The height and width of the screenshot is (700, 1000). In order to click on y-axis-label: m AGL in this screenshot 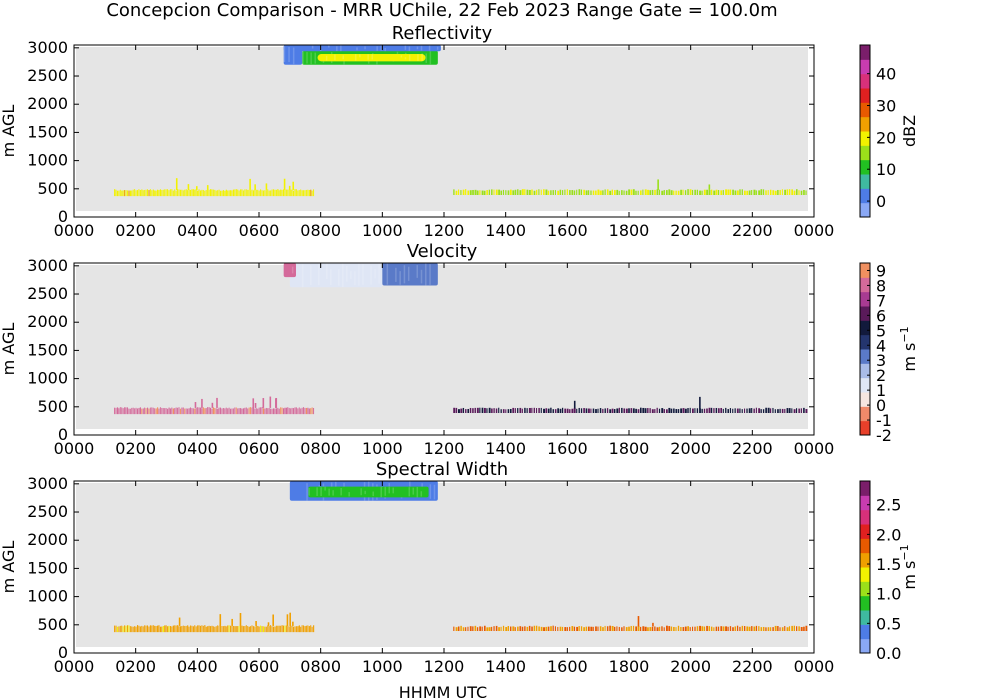, I will do `click(9, 567)`.